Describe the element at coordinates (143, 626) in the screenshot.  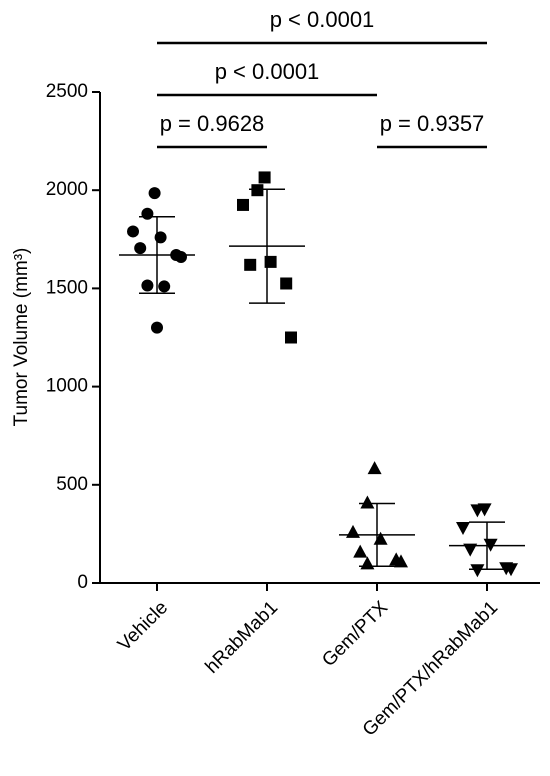
I see `x-tick-label: Vehicle` at that location.